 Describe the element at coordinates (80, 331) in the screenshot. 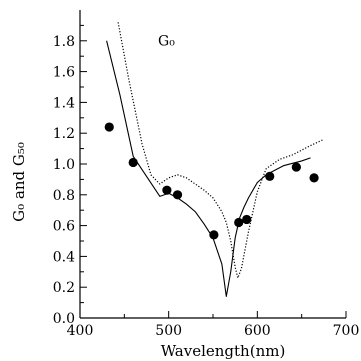

I see `x-tick-label: 400` at that location.